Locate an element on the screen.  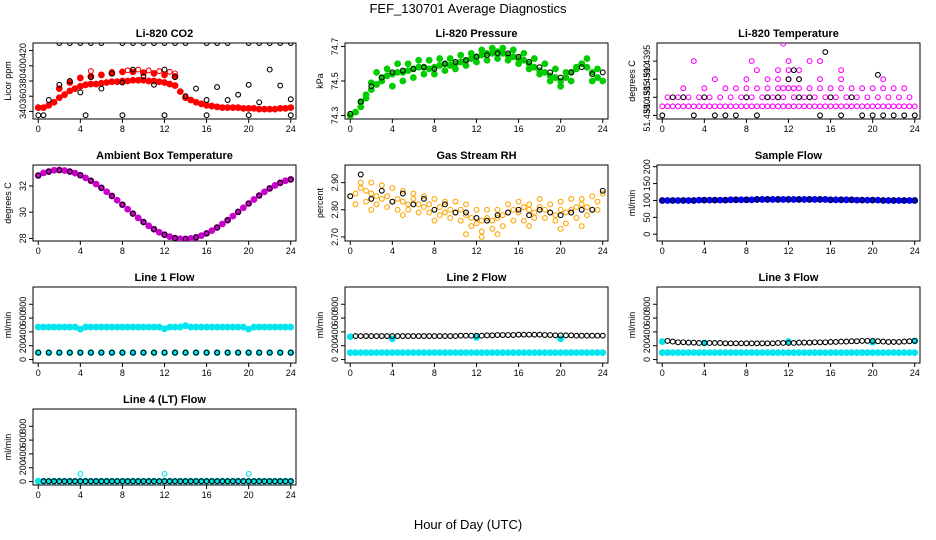
panel-title: Li-820 CO2 is located at coordinates (164, 34).